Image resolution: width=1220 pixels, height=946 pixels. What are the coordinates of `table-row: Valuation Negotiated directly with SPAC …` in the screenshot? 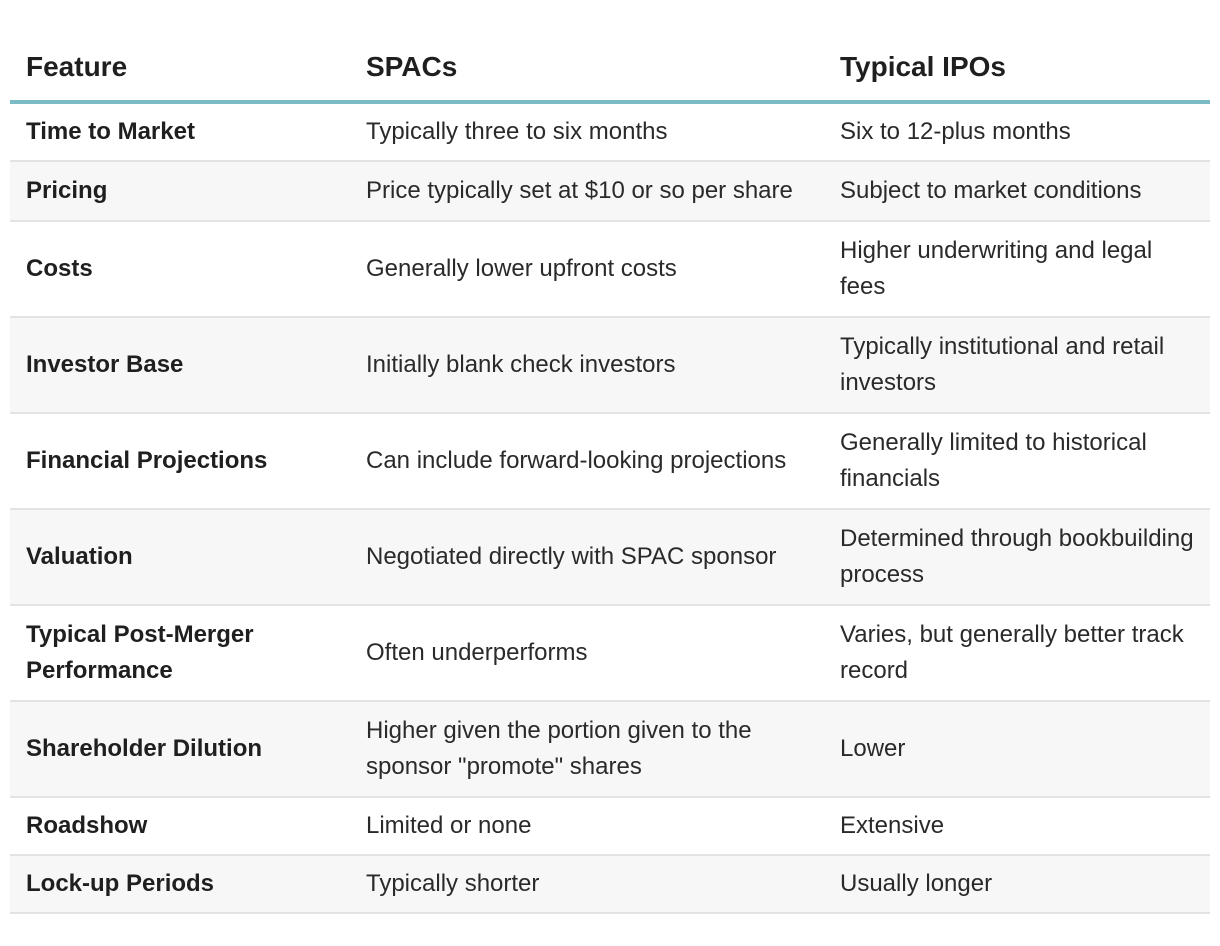 It's located at (610, 557).